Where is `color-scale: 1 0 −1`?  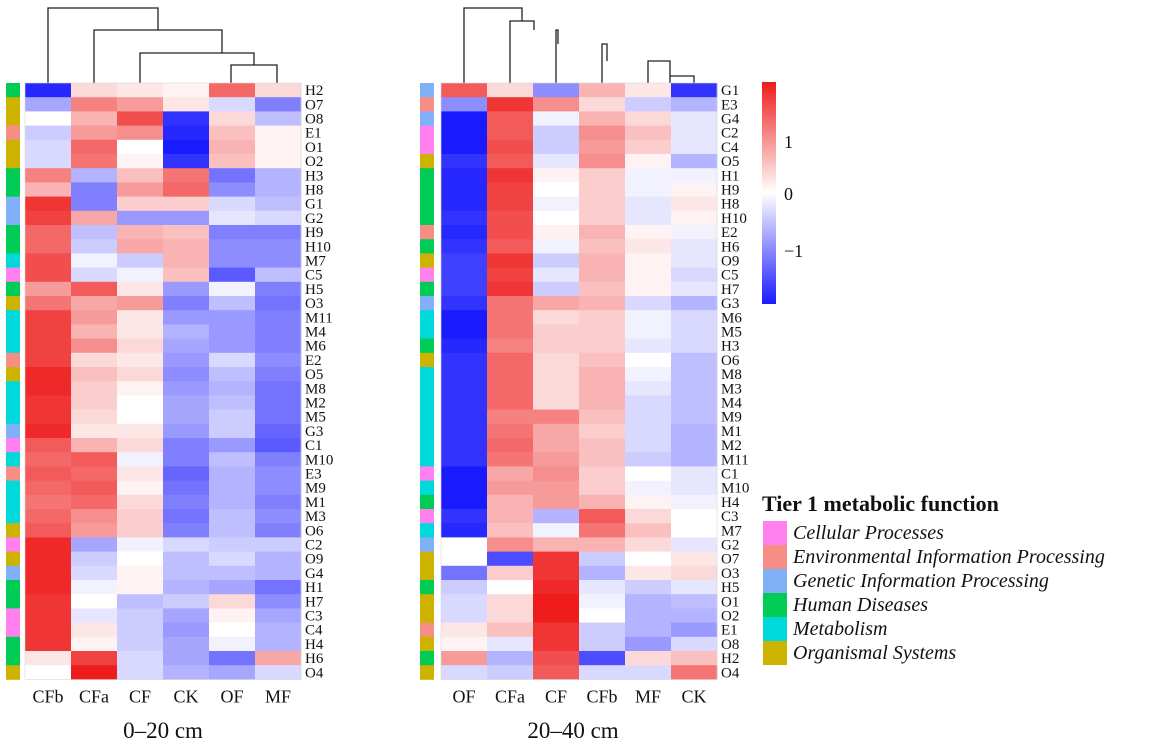 color-scale: 1 0 −1 is located at coordinates (782, 193).